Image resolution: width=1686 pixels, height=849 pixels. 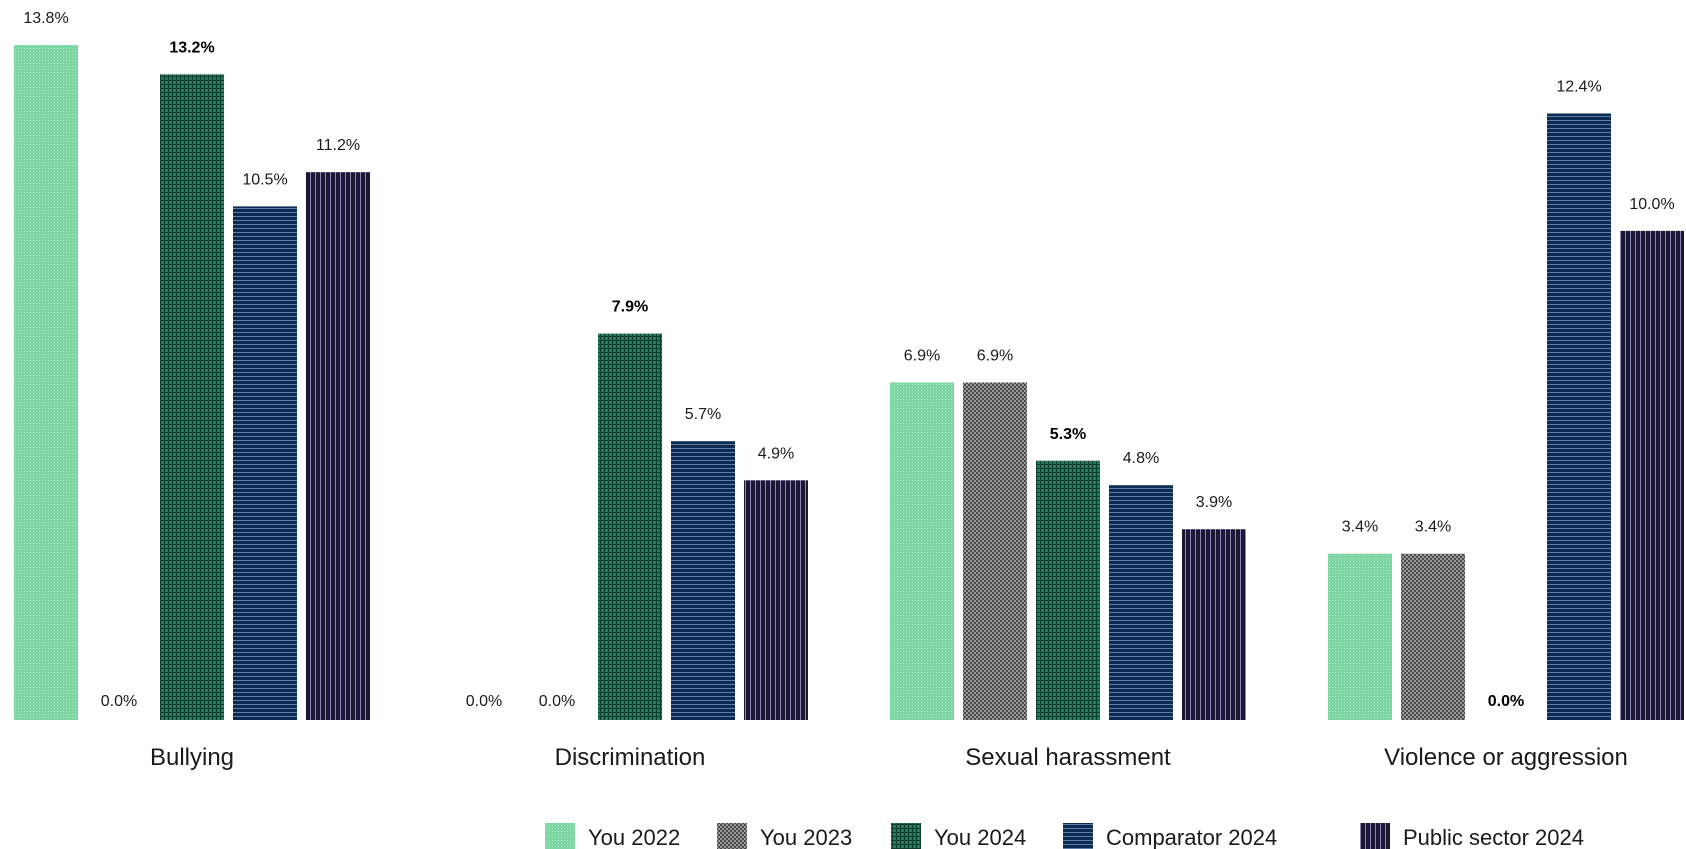 What do you see at coordinates (560, 836) in the screenshot?
I see `legend-swatch-you-2022` at bounding box center [560, 836].